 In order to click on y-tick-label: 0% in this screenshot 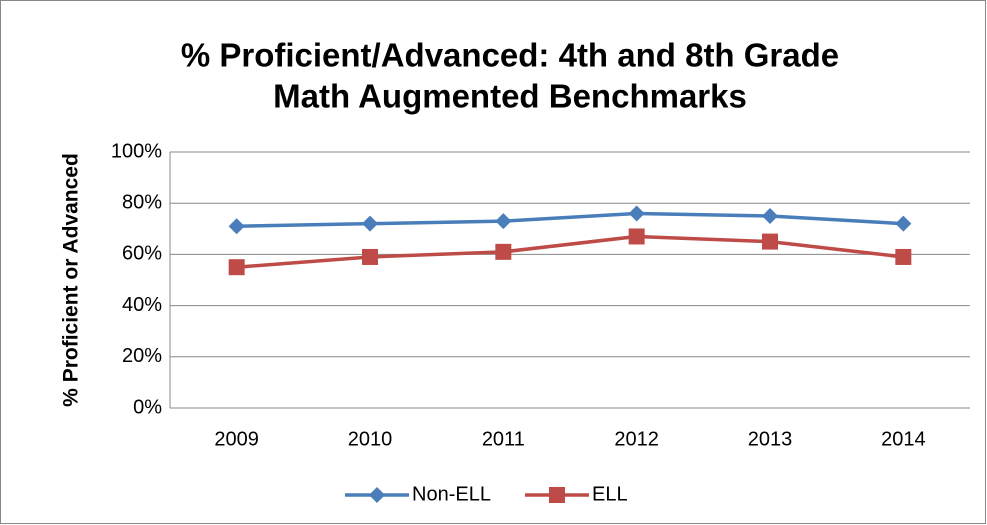, I will do `click(147, 407)`.